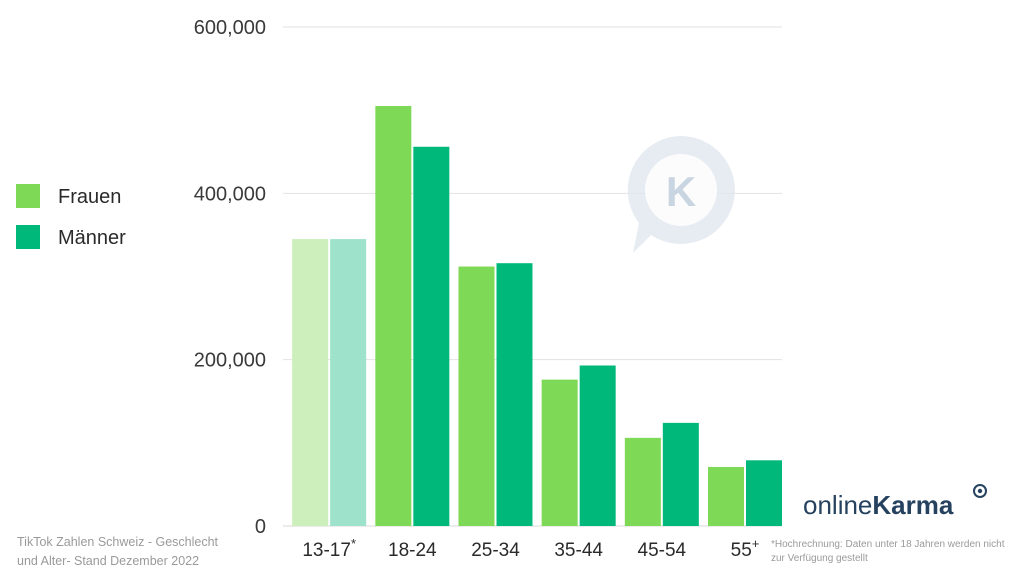  I want to click on caption-line-2: und Alter- Stand Dezember 2022, so click(108, 561).